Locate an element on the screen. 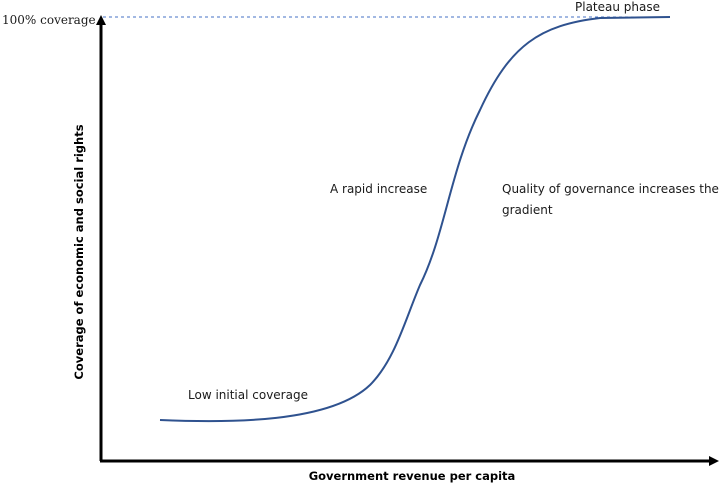 Image resolution: width=721 pixels, height=484 pixels. governance-label-line1: Quality of governance increases the is located at coordinates (610, 189).